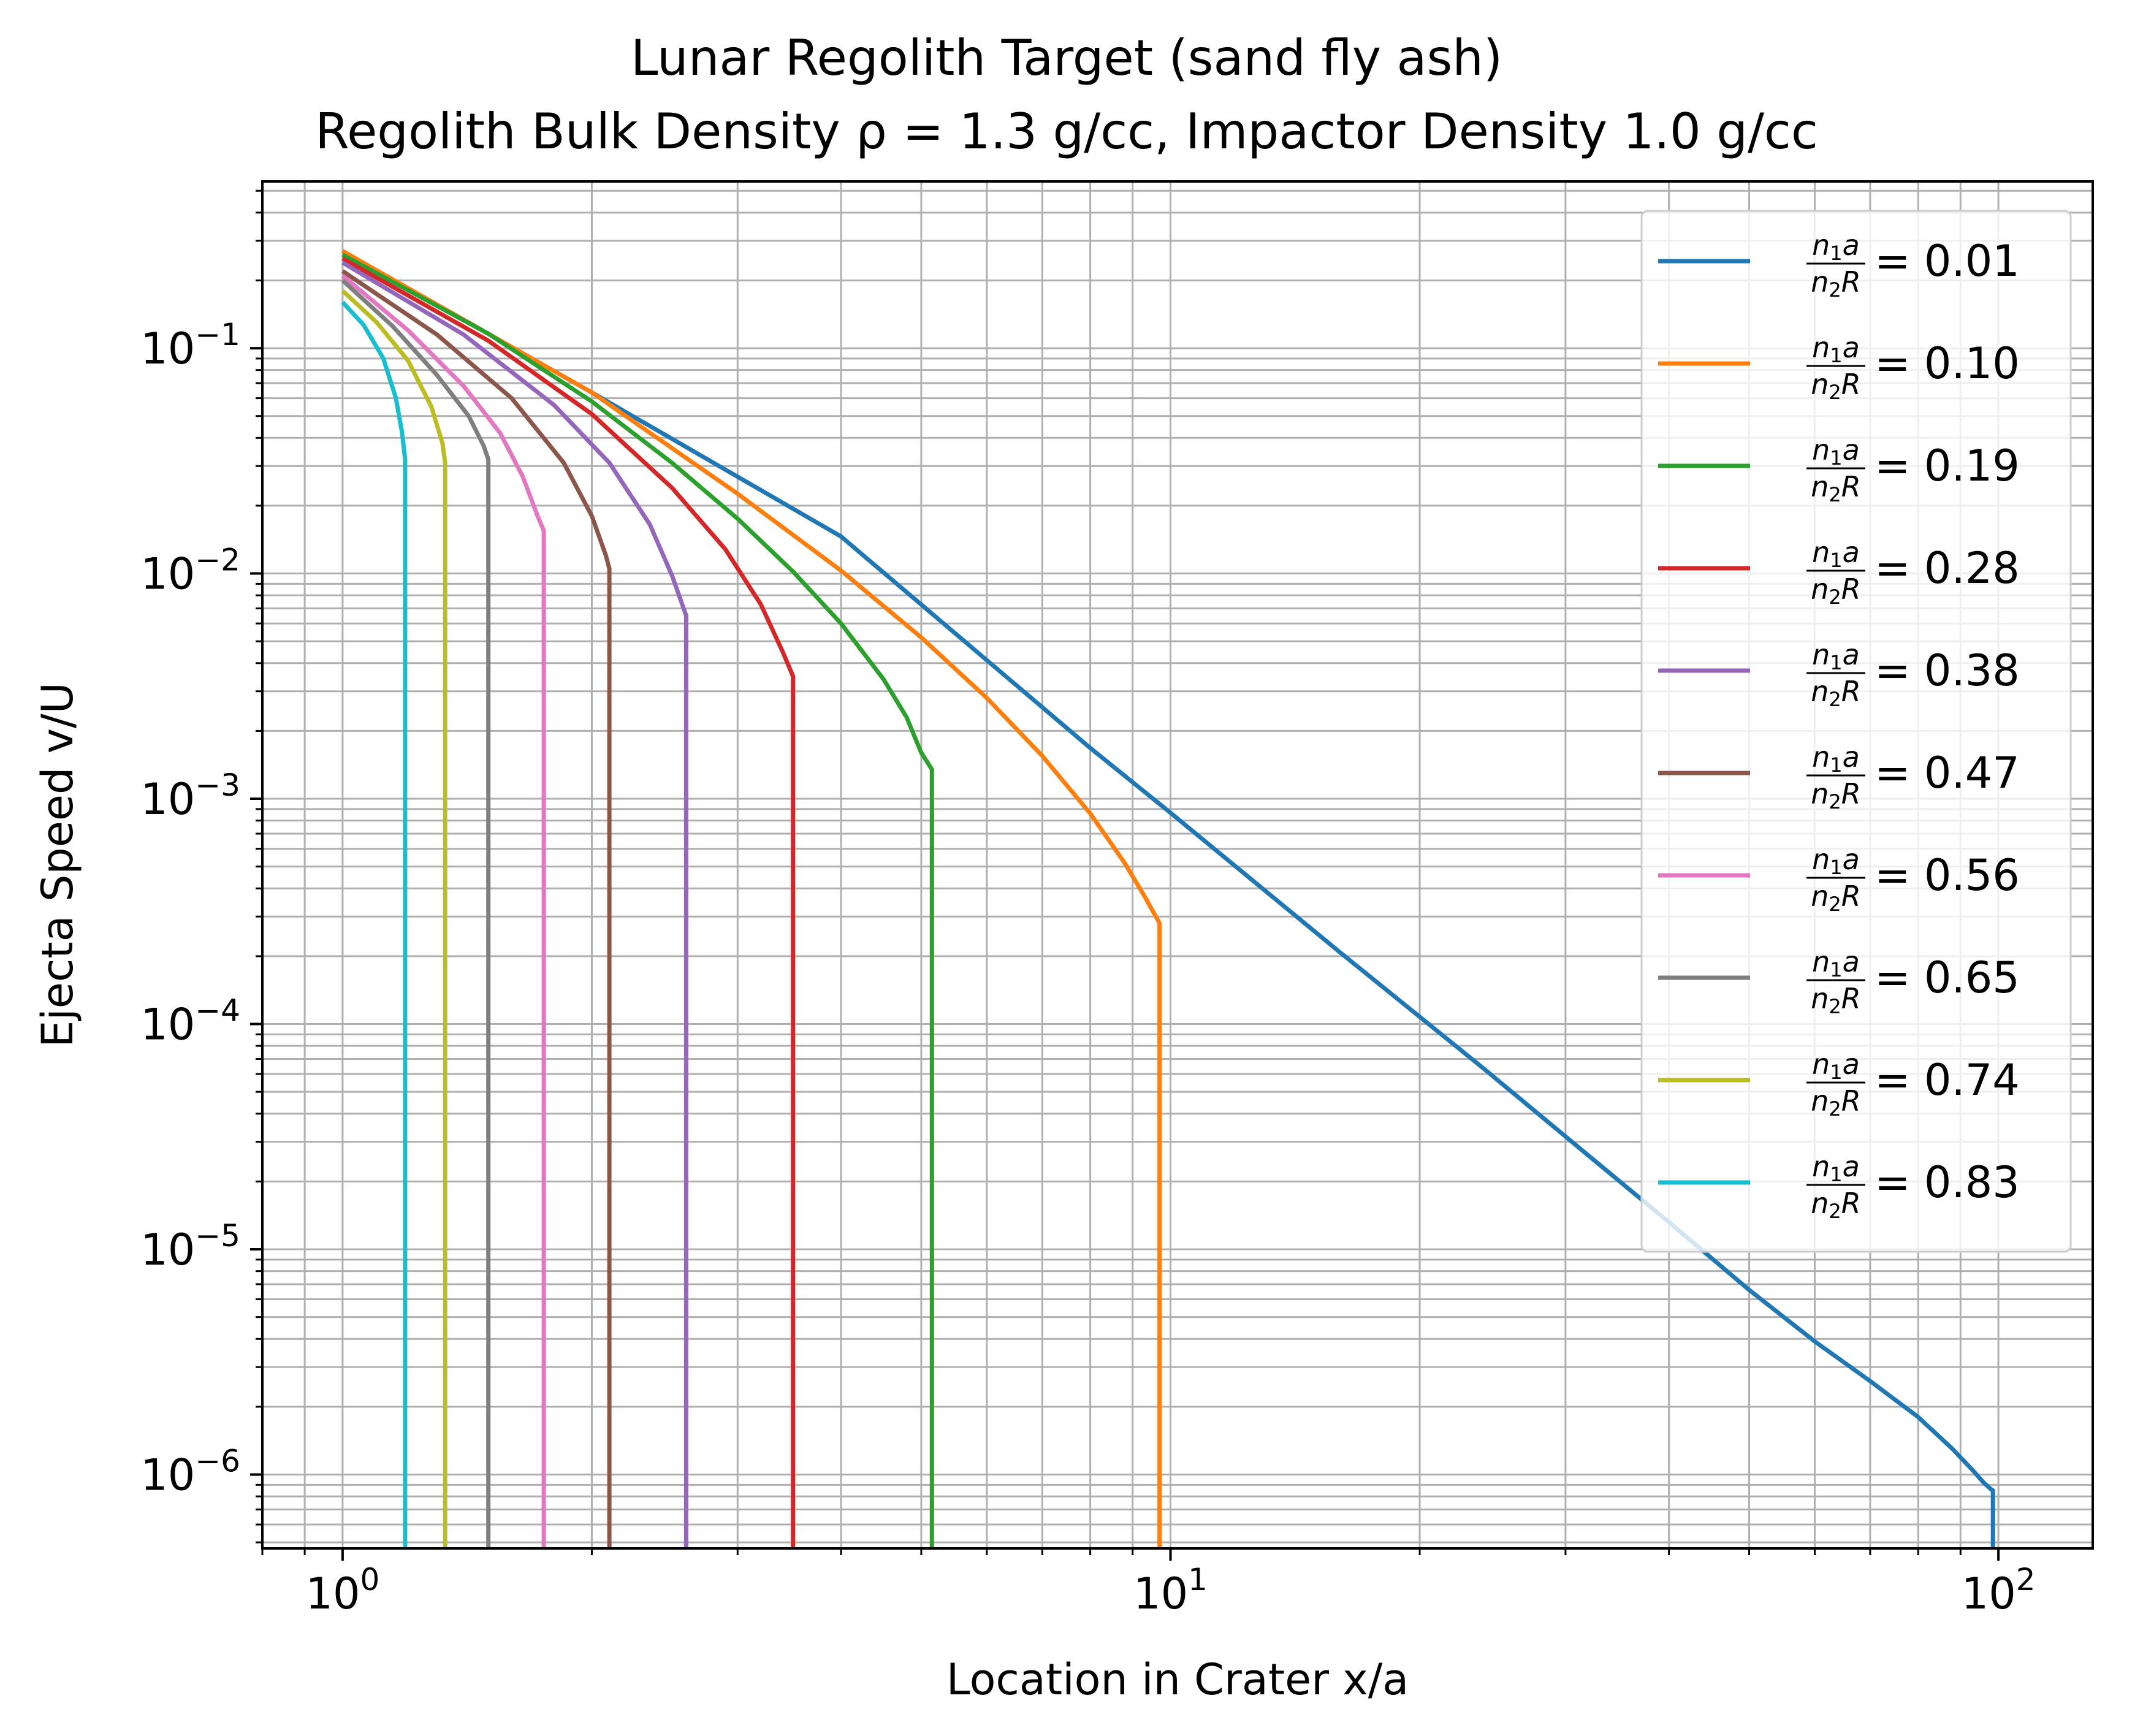 The height and width of the screenshot is (1736, 2143). What do you see at coordinates (57, 865) in the screenshot?
I see `y-axis-label: Ejecta Speed v/U` at bounding box center [57, 865].